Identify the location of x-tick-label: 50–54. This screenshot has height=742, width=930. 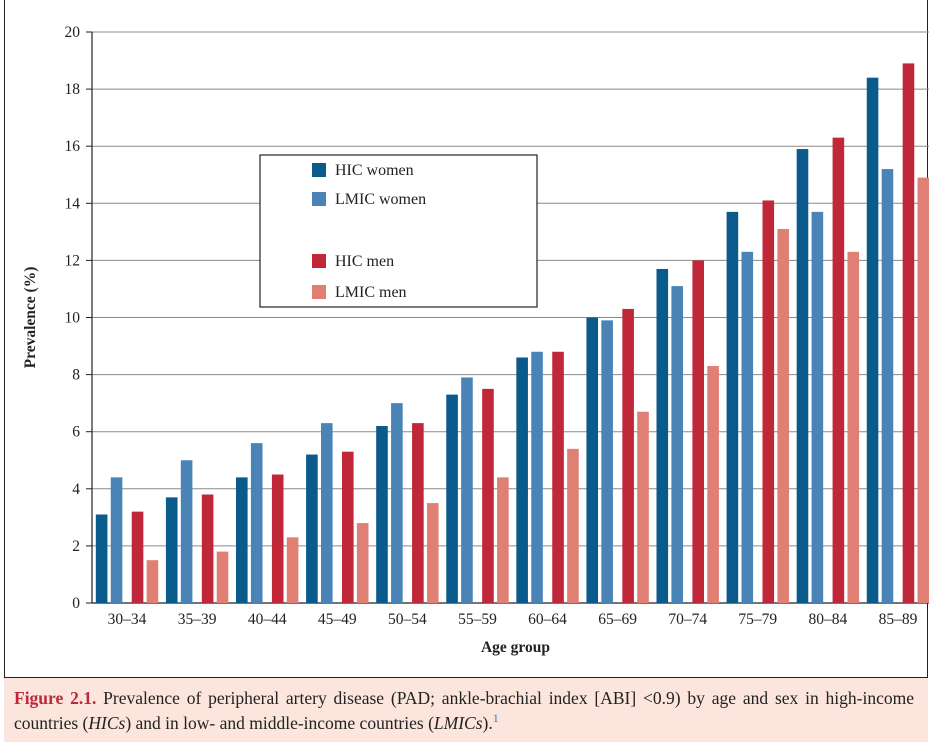
(407, 619).